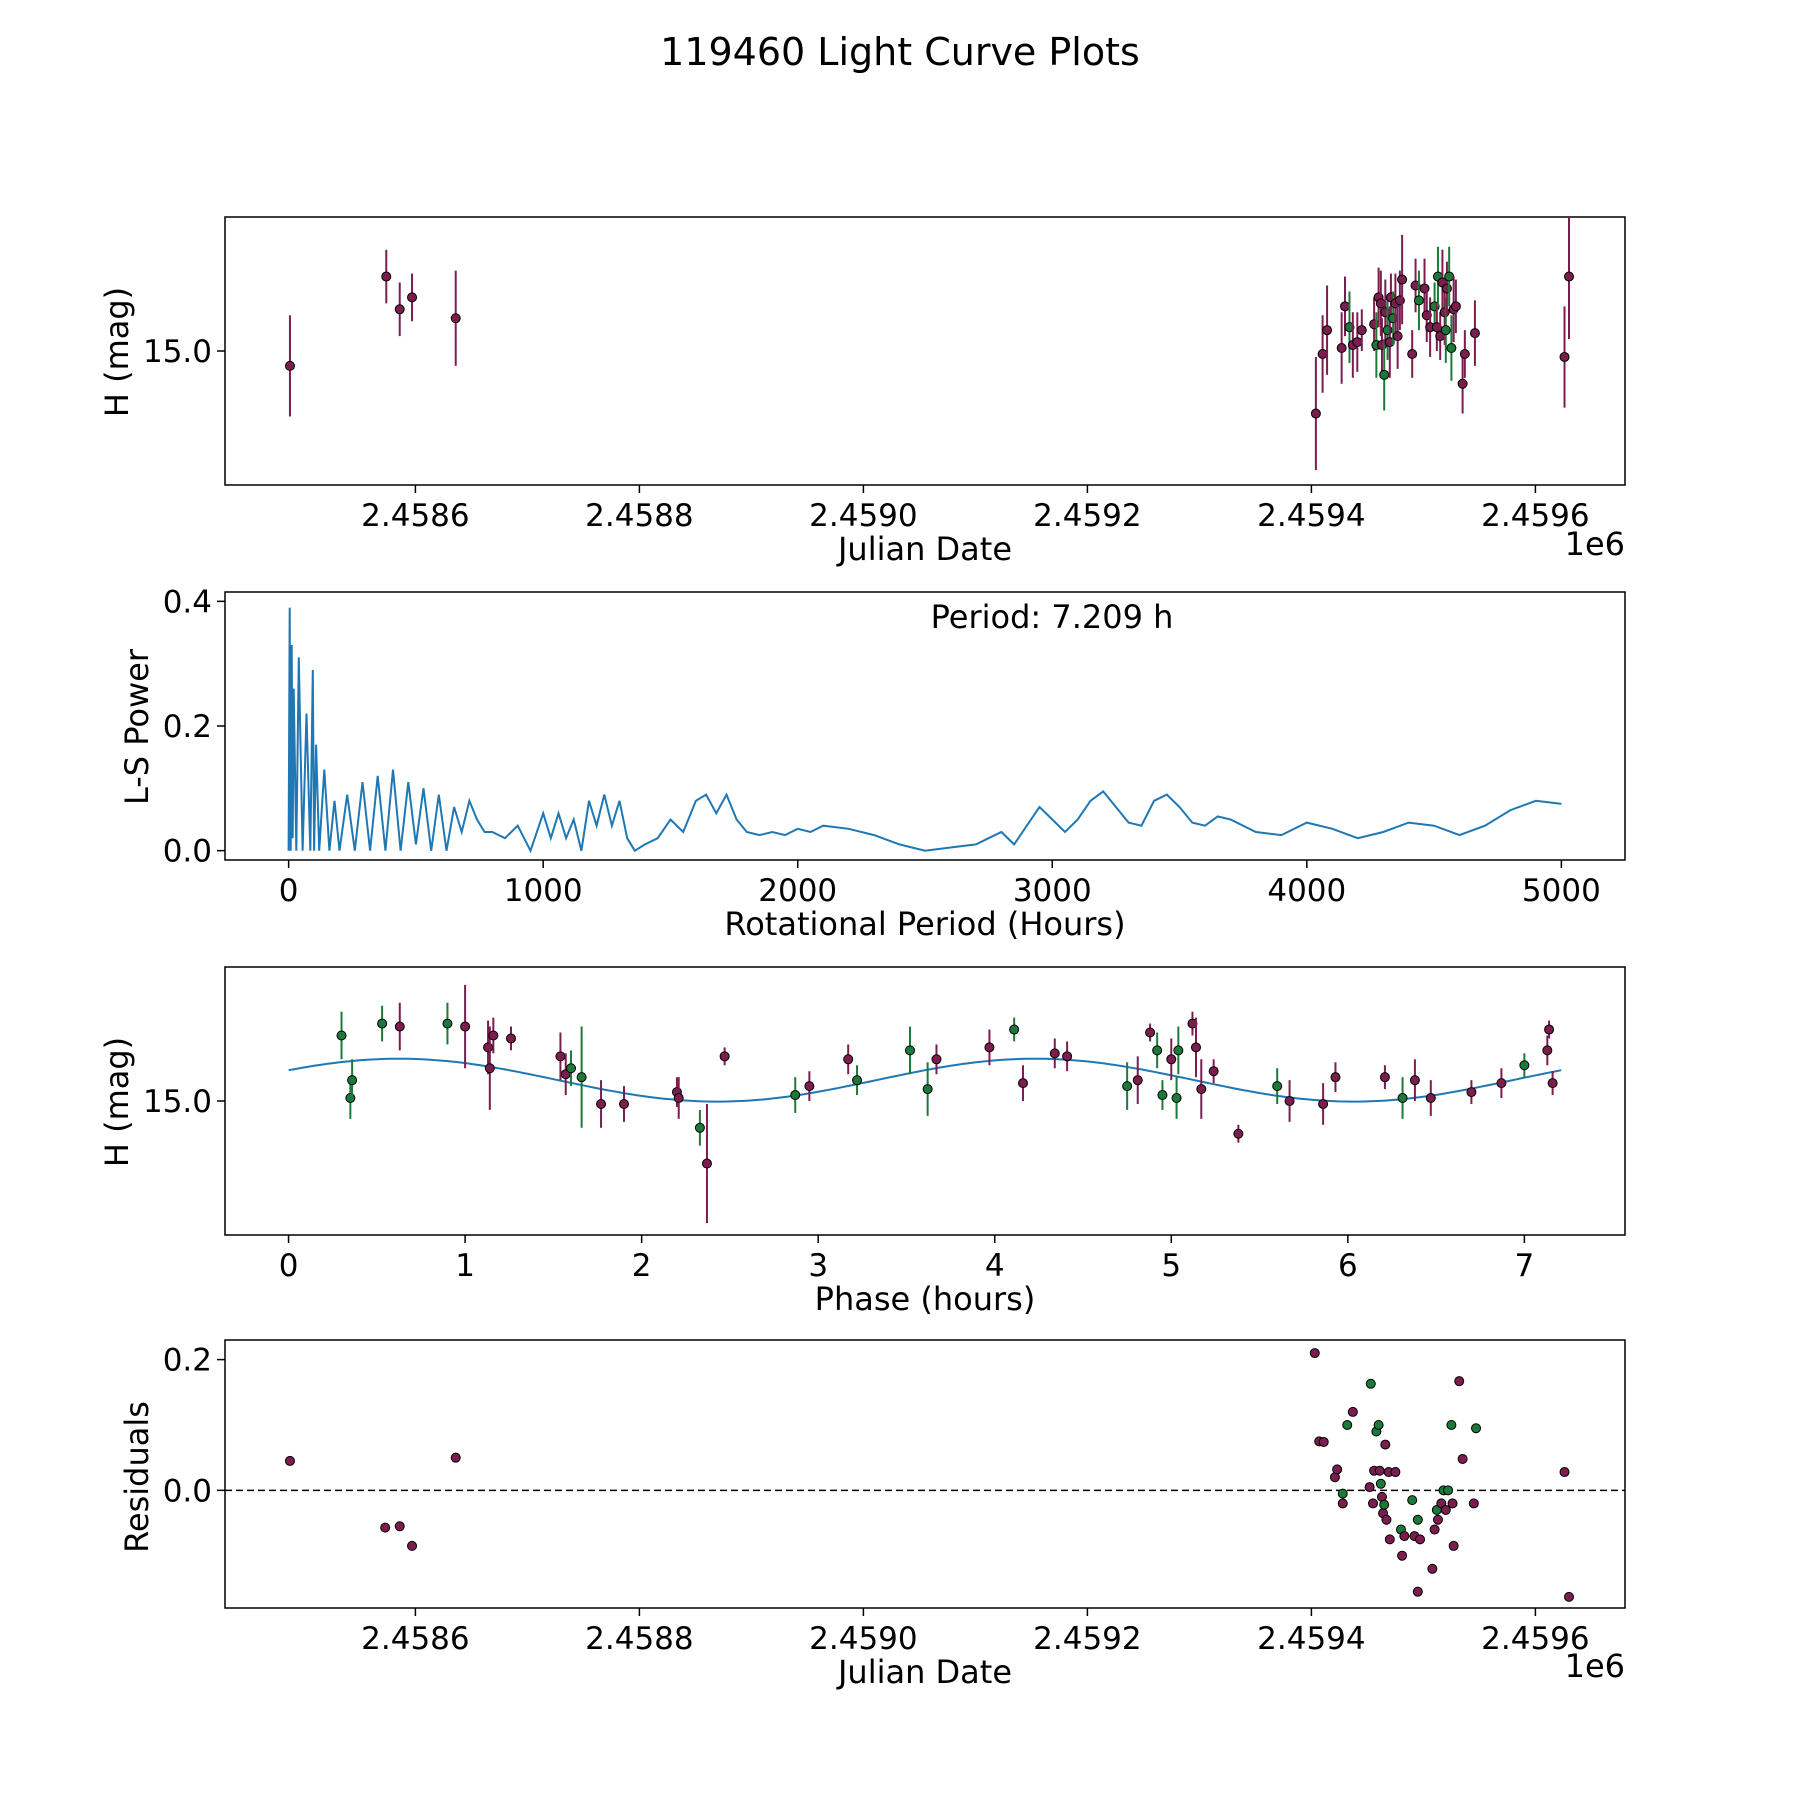 The width and height of the screenshot is (1800, 1800). Describe the element at coordinates (639, 1639) in the screenshot. I see `residuals-xtick-label: 2.4588` at that location.